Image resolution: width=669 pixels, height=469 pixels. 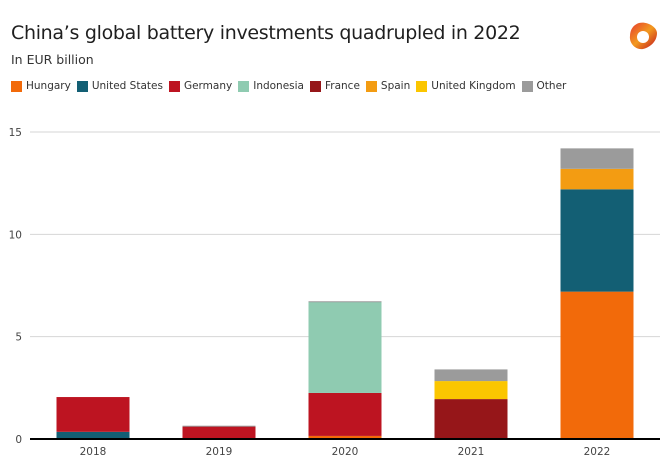 I want to click on bar-segment-2018-germany, so click(x=93, y=414).